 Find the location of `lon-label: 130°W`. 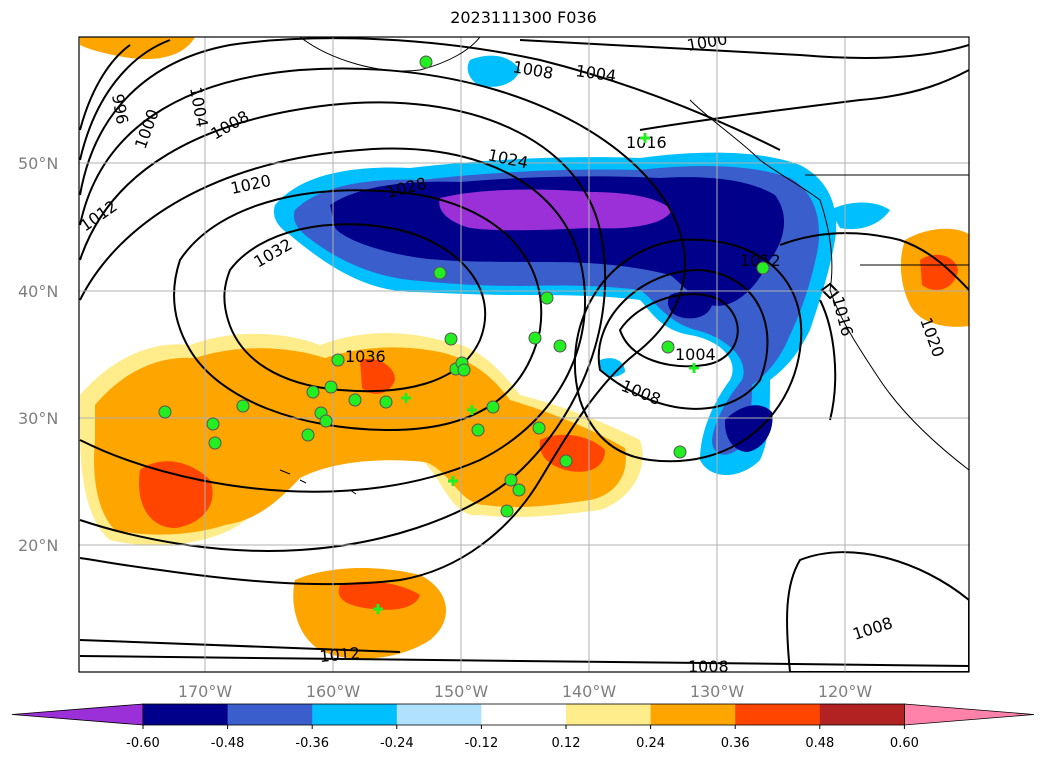

lon-label: 130°W is located at coordinates (717, 691).